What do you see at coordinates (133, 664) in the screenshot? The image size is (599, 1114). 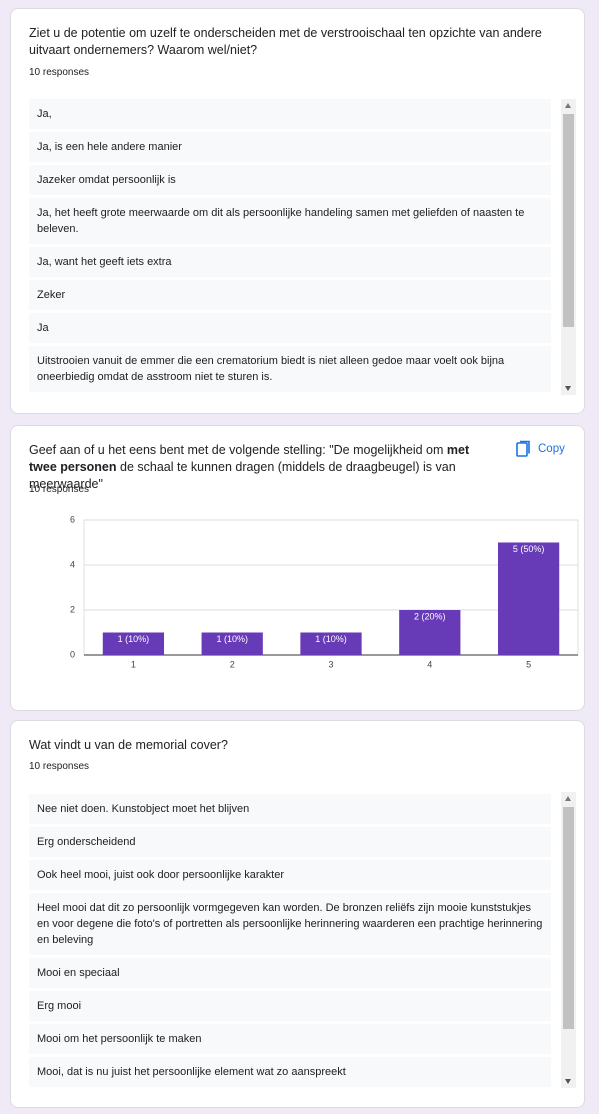 I see `x-tick-label: 1` at bounding box center [133, 664].